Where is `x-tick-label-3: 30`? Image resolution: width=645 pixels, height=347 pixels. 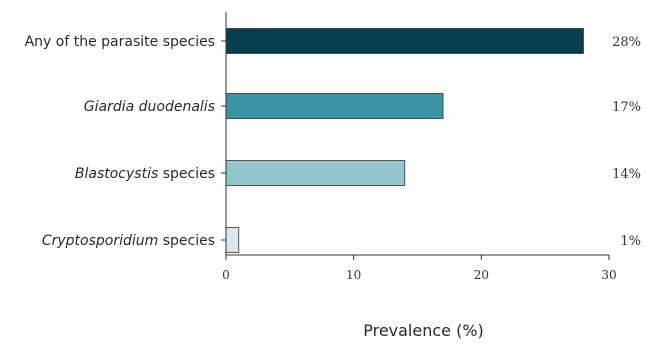 x-tick-label-3: 30 is located at coordinates (608, 275).